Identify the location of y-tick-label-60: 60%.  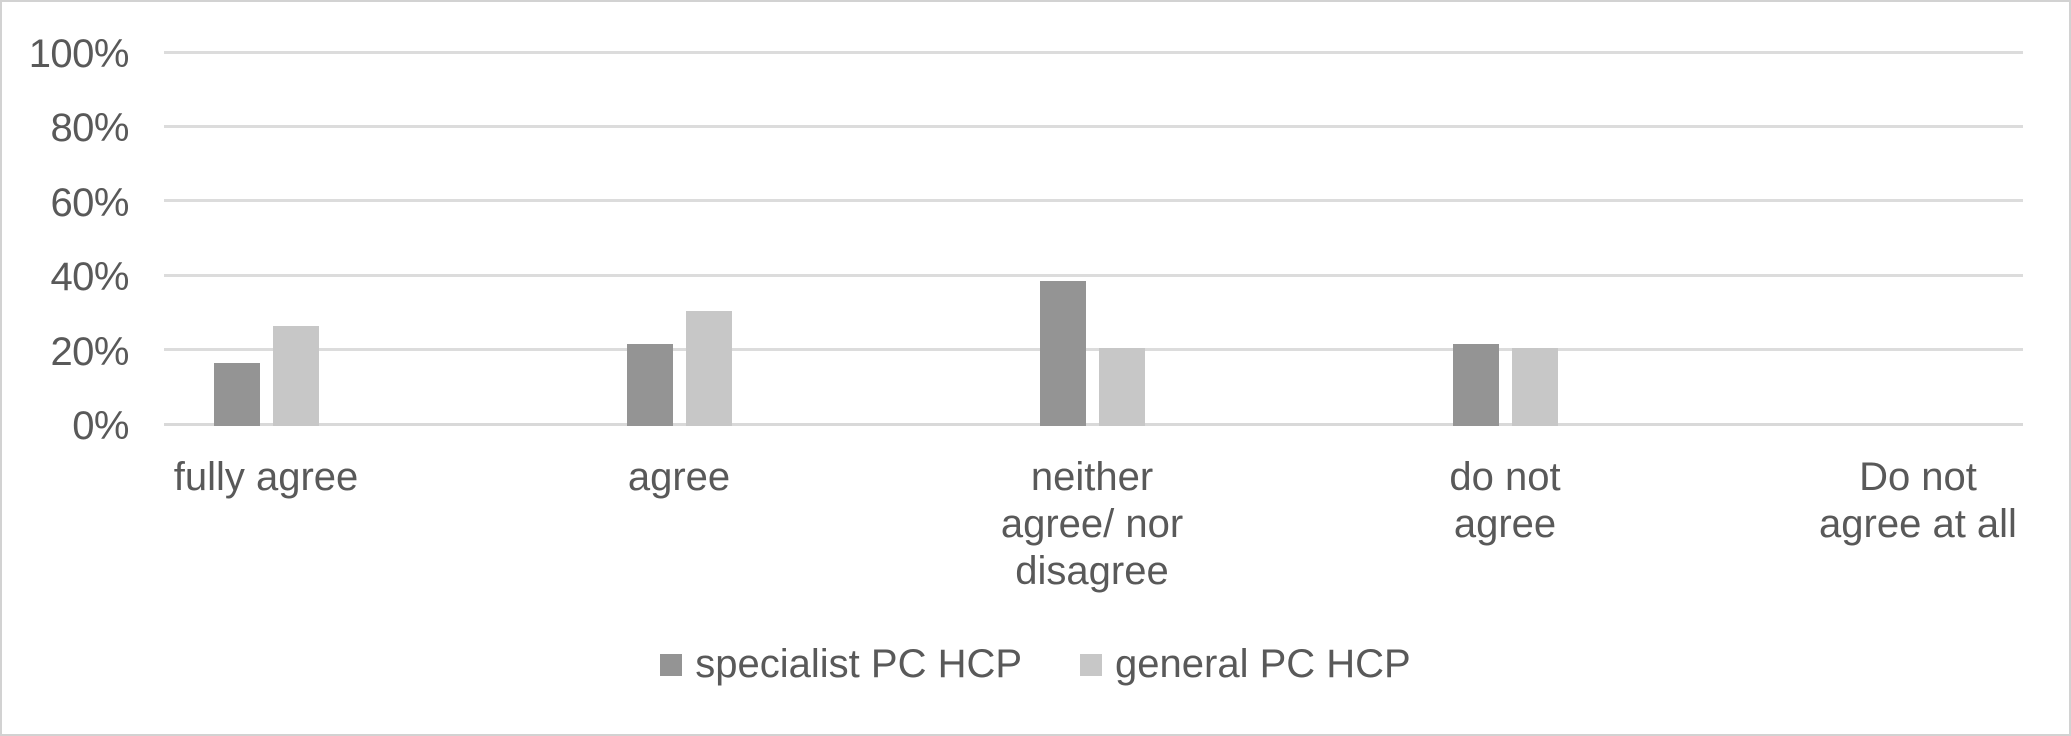
(89, 202).